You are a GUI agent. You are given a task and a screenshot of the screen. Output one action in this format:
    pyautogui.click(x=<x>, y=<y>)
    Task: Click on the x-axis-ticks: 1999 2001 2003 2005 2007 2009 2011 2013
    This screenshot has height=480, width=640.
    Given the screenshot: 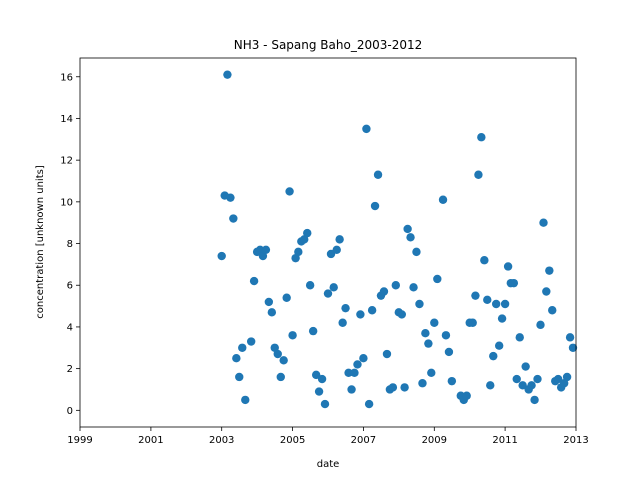 What is the action you would take?
    pyautogui.click(x=328, y=436)
    